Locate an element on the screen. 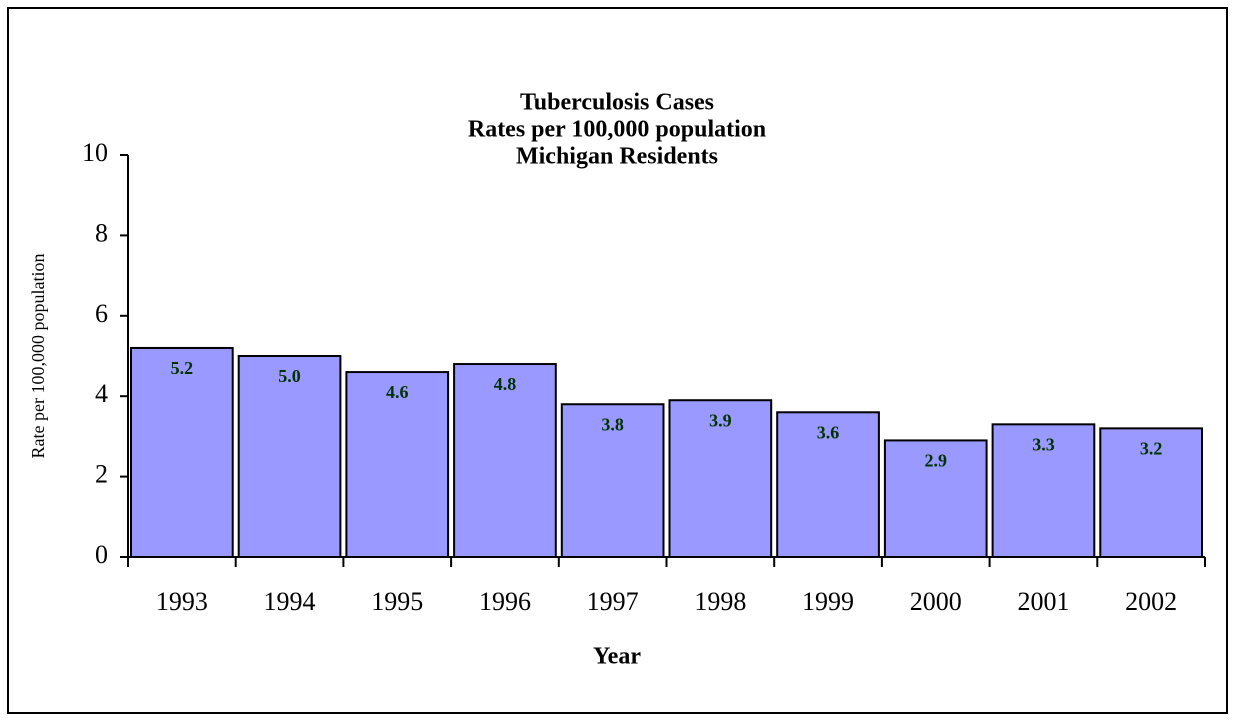 The image size is (1235, 721). data-label: 5.0 is located at coordinates (289, 376).